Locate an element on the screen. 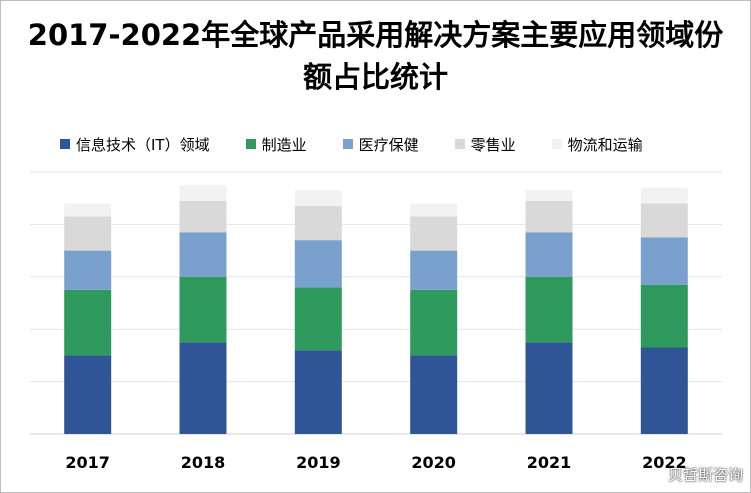 The width and height of the screenshot is (751, 493). x-tick-label: 2018 is located at coordinates (203, 462).